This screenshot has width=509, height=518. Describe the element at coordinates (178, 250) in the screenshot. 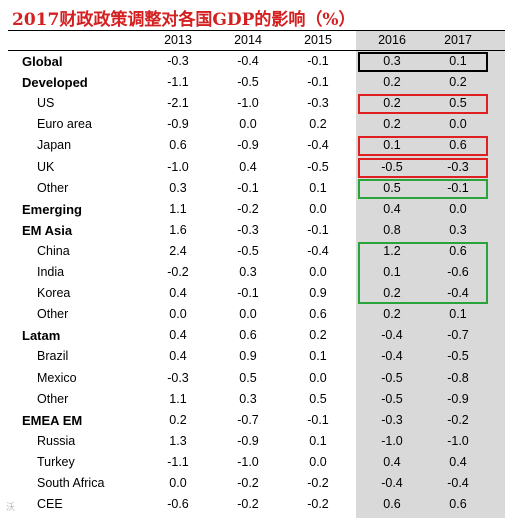

I see `cell-2013: 2.4` at that location.